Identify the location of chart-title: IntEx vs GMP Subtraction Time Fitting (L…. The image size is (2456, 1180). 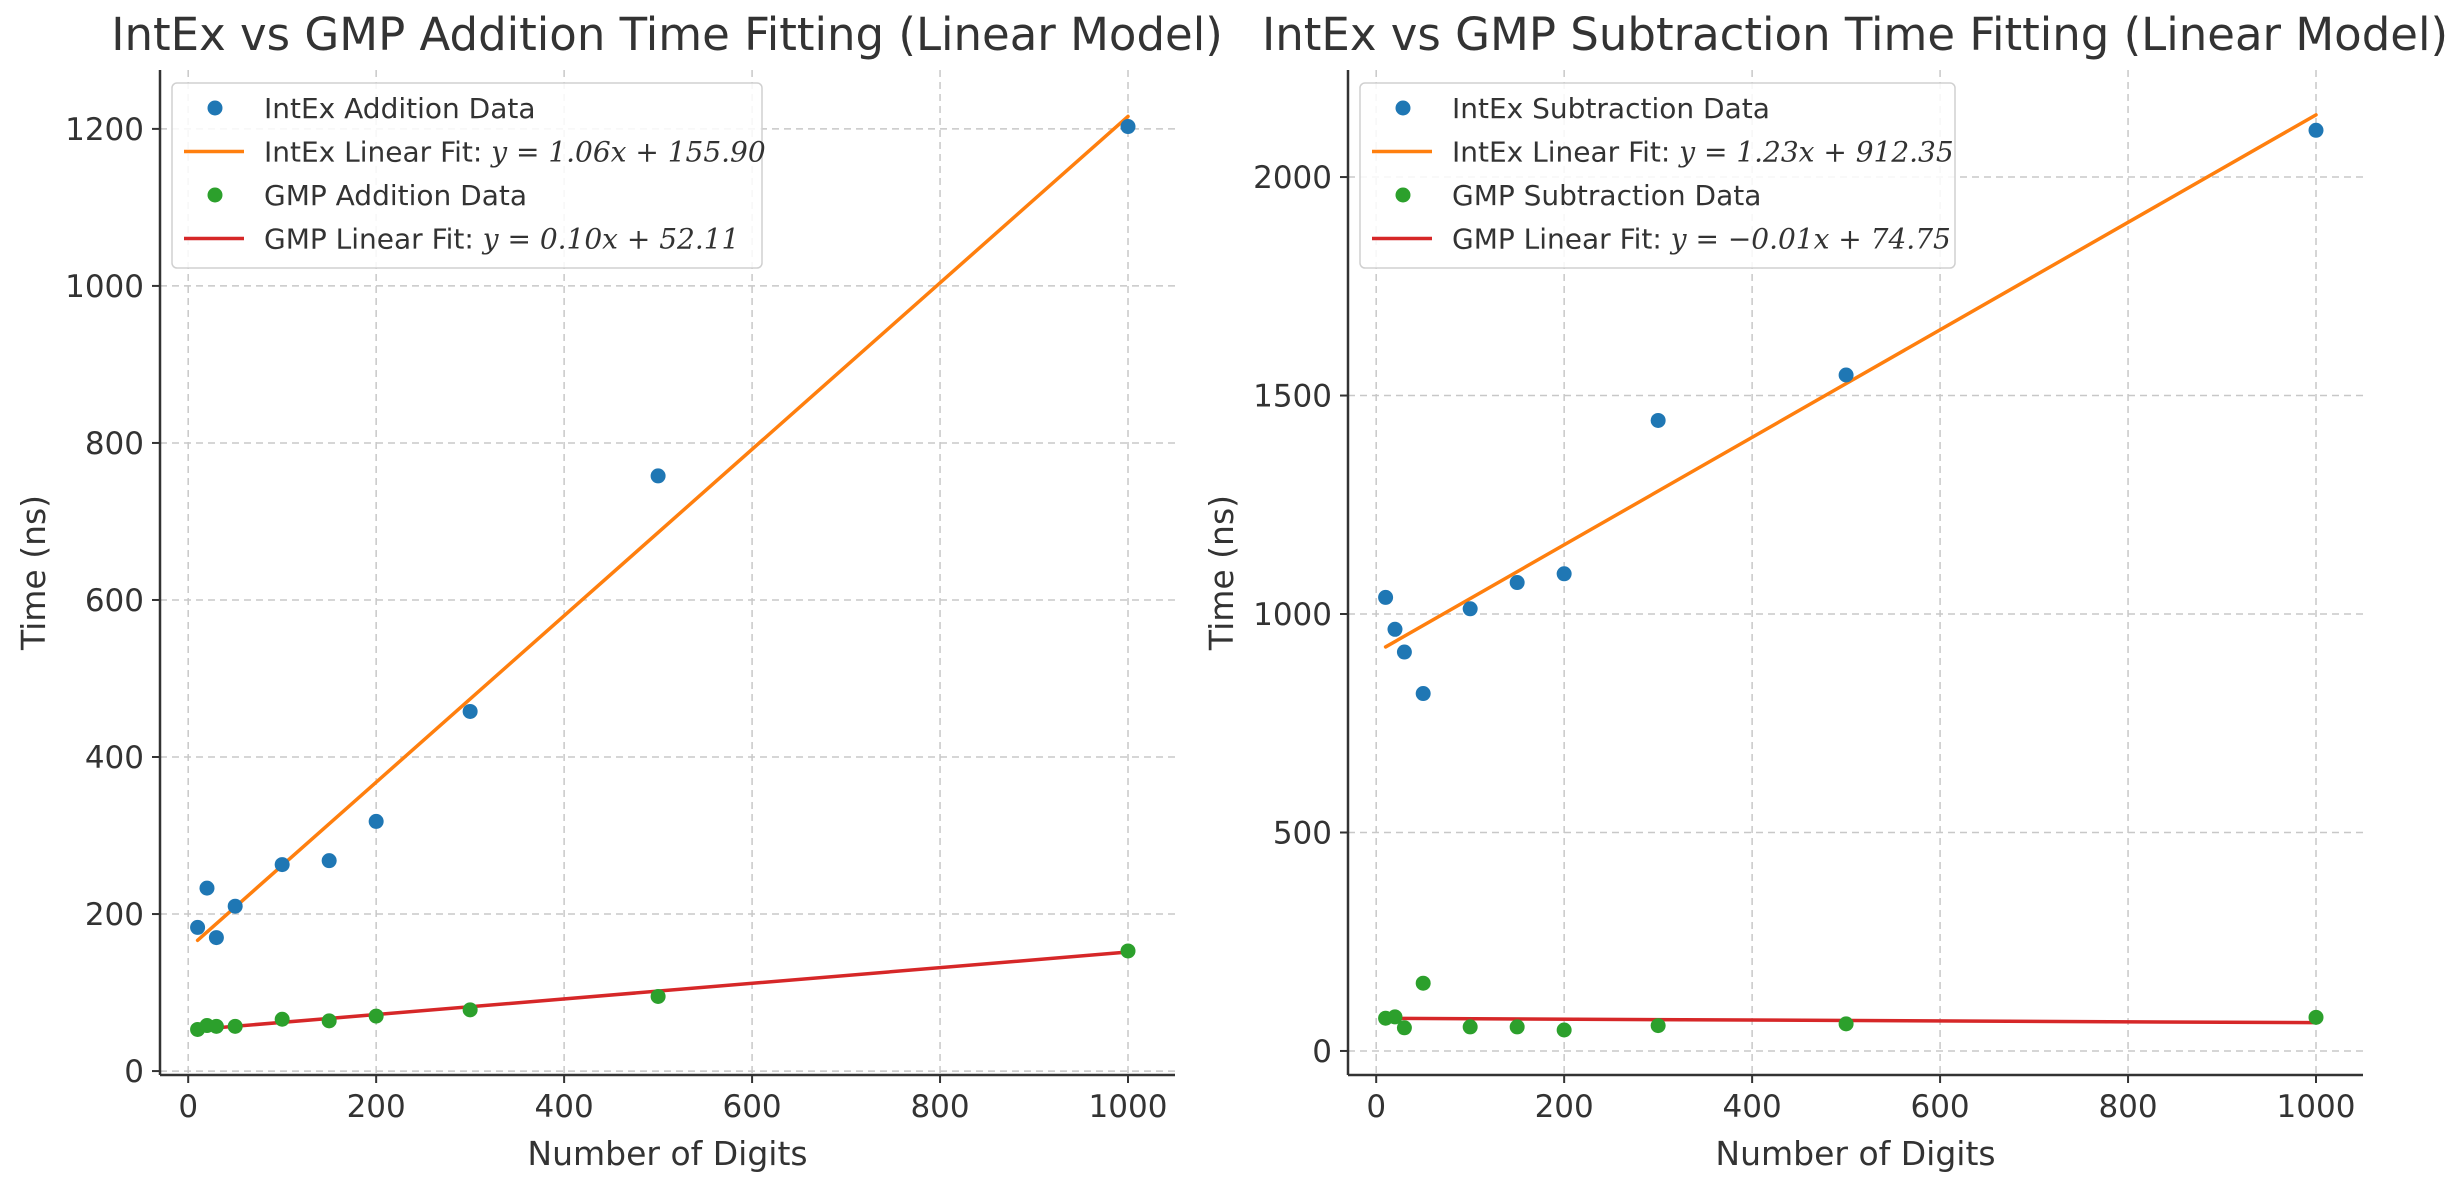
(1855, 34).